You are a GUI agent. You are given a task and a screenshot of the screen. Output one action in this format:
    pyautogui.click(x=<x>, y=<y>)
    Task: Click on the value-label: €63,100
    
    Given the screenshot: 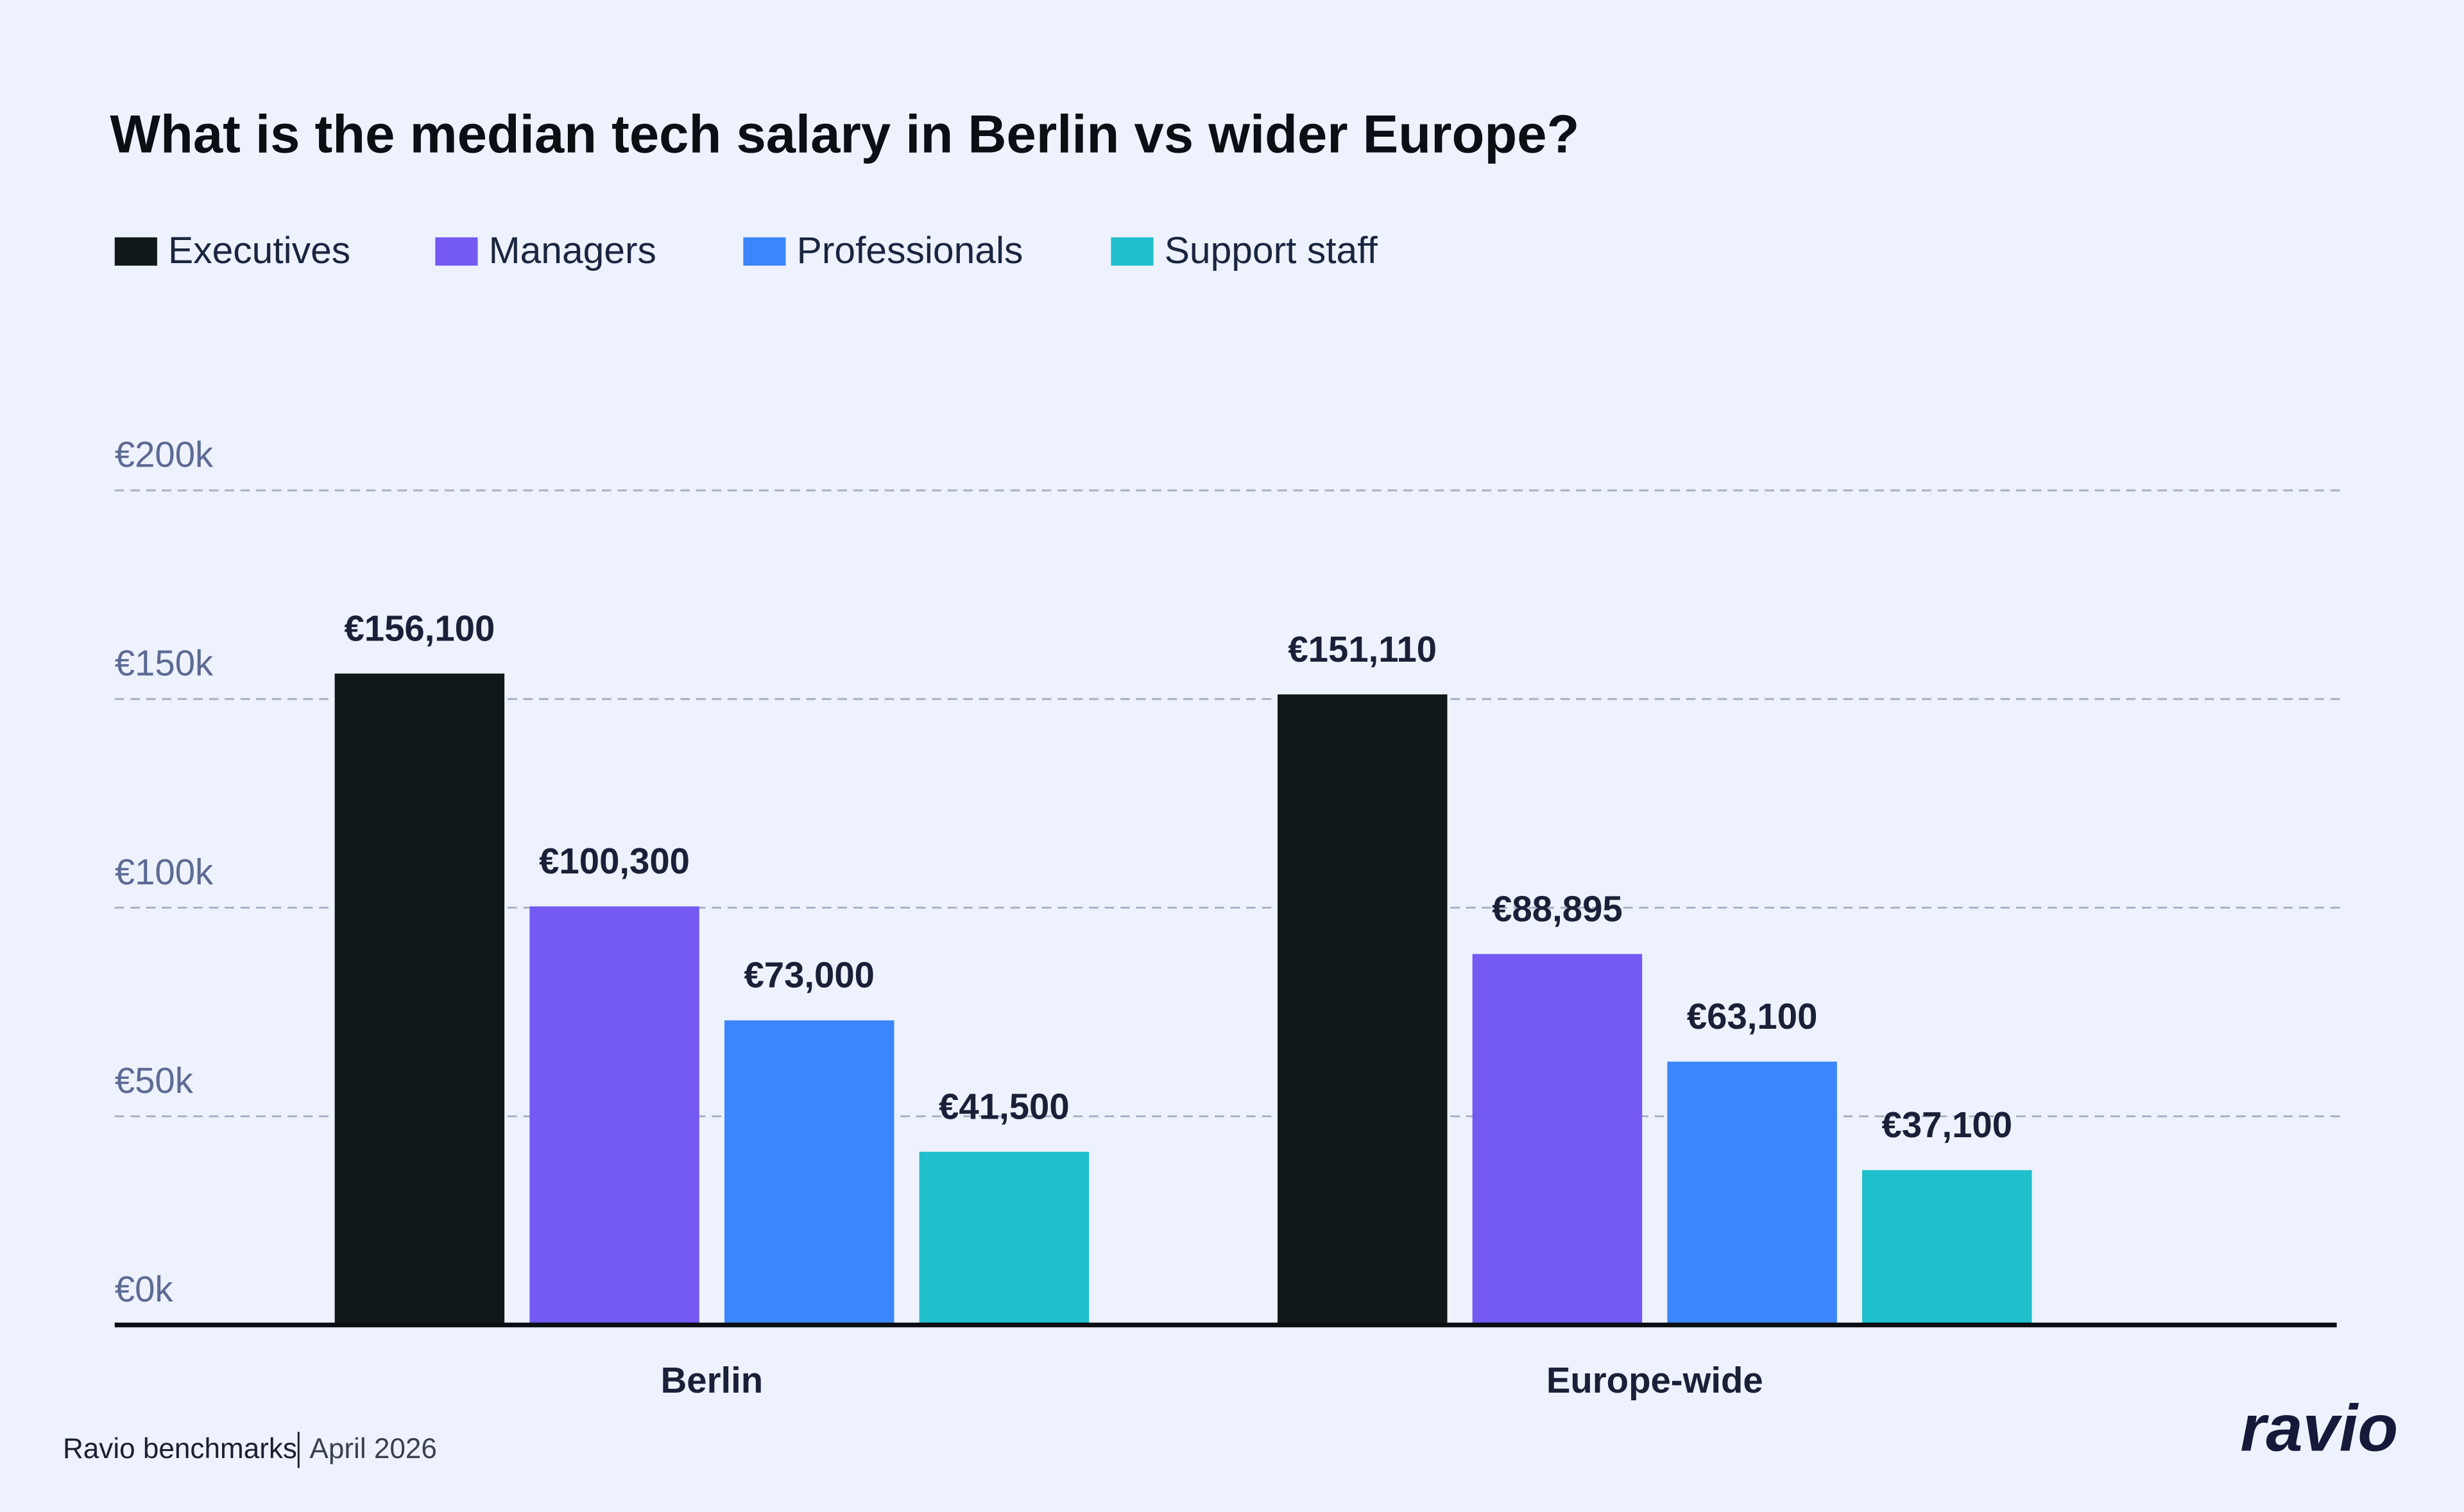 What is the action you would take?
    pyautogui.click(x=1753, y=1016)
    